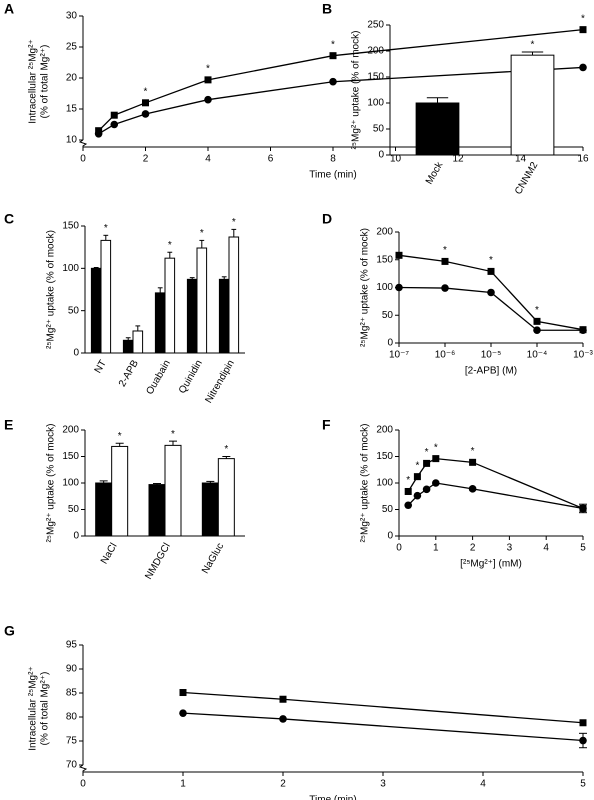 This screenshot has width=594, height=800. I want to click on series-line, so click(341, 80).